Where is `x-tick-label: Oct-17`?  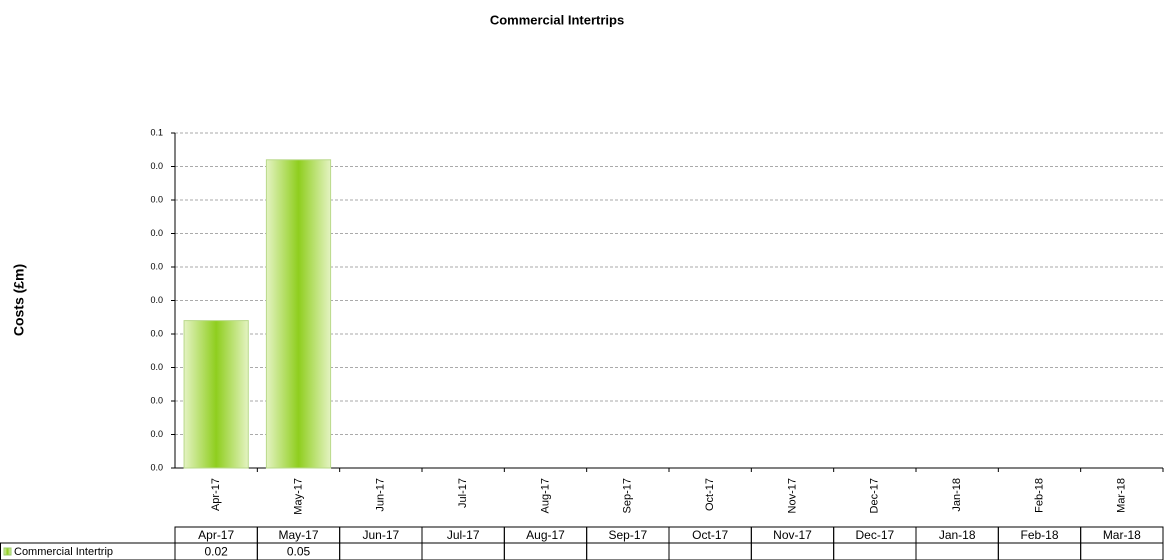 x-tick-label: Oct-17 is located at coordinates (710, 494).